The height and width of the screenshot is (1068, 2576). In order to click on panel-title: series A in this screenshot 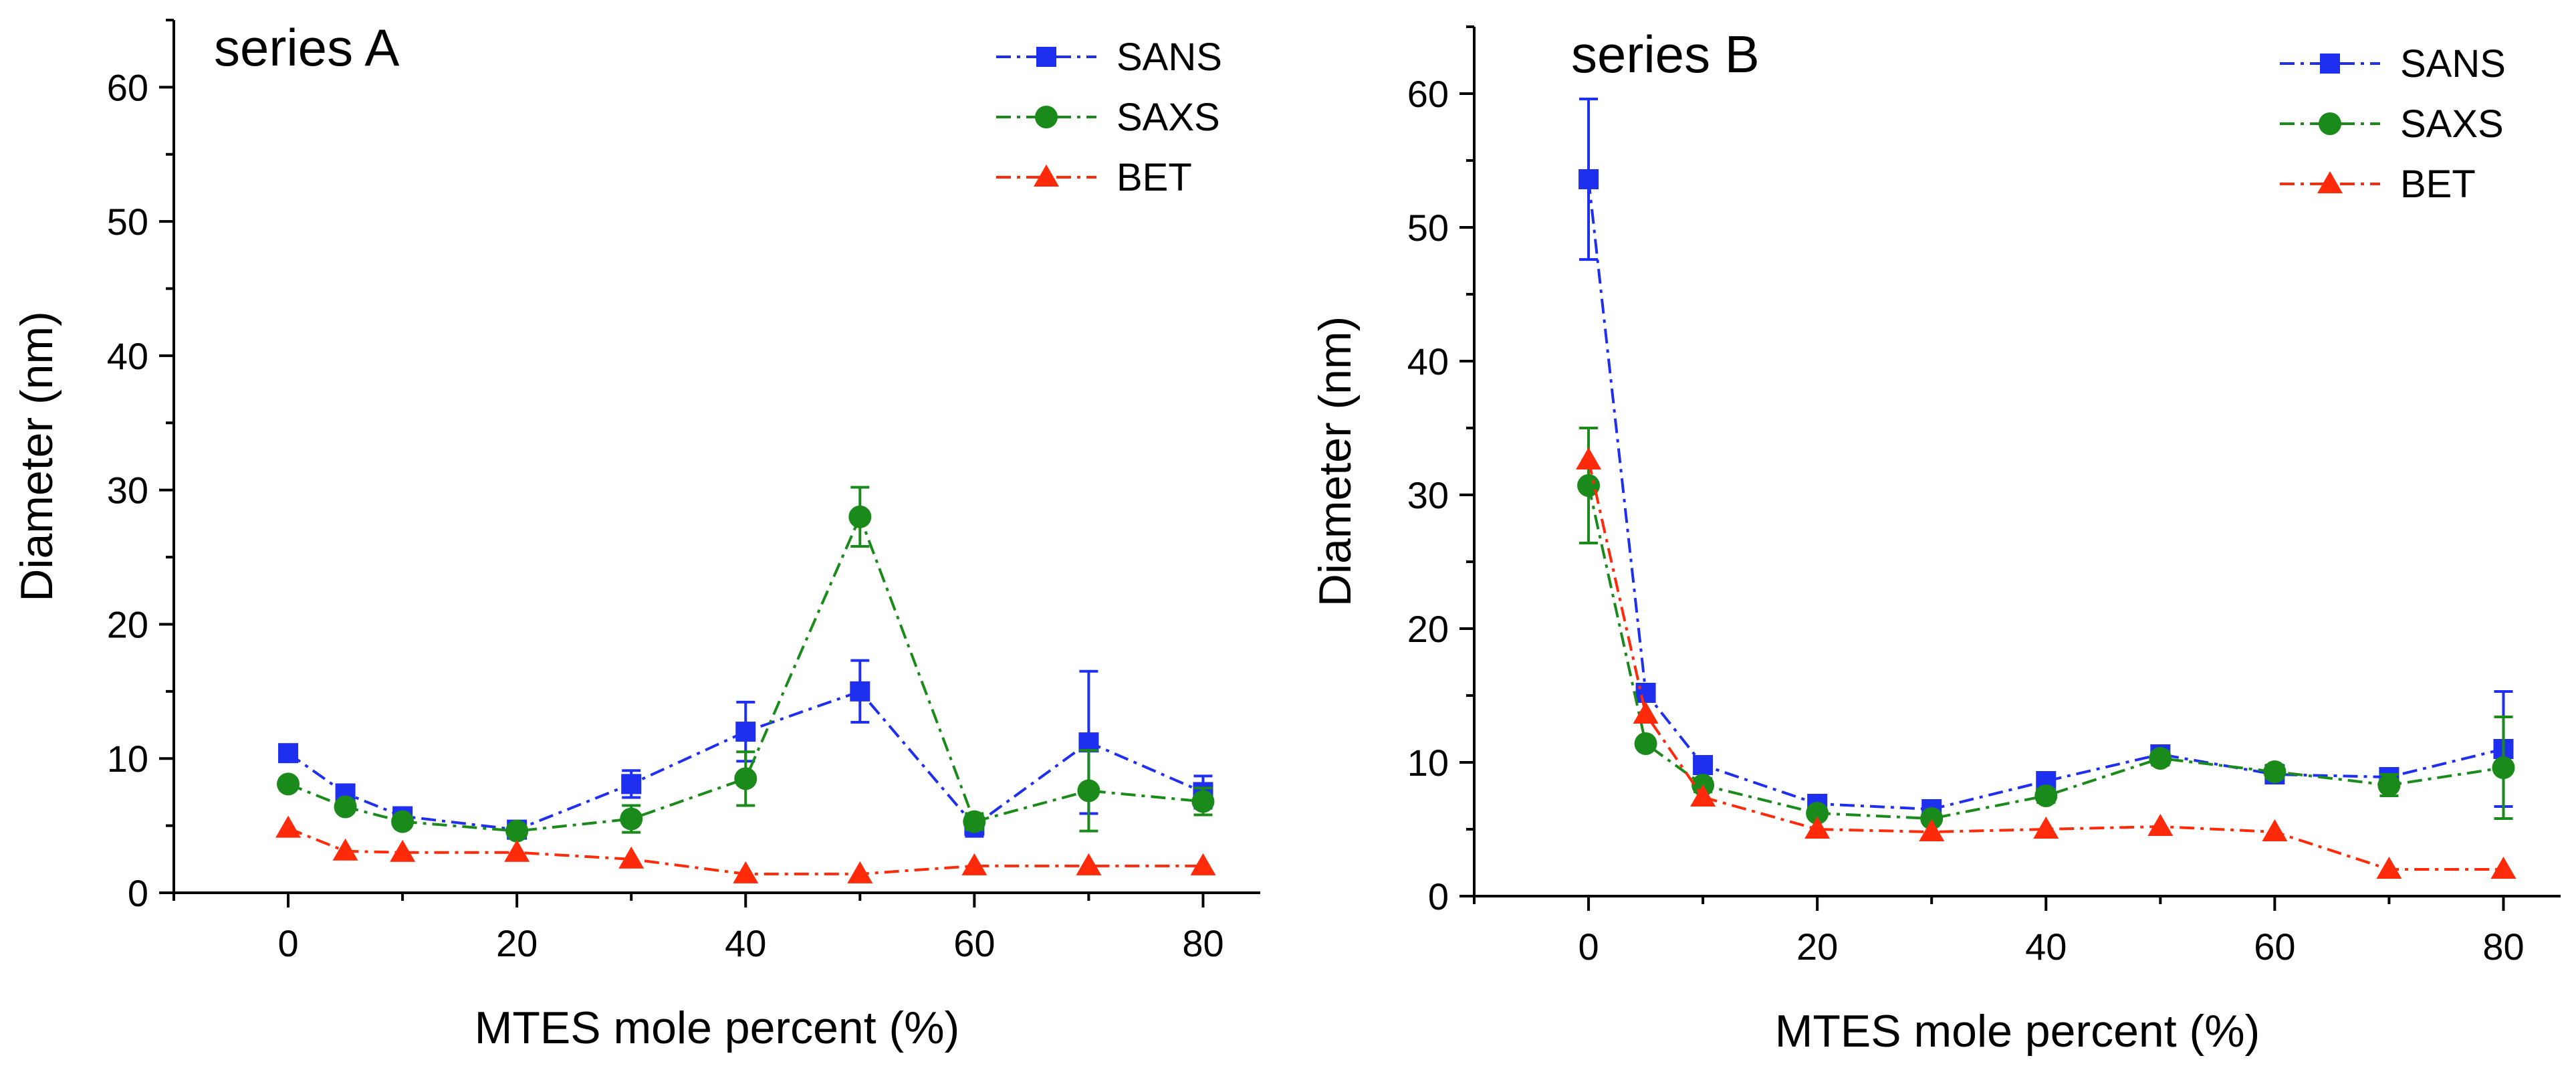, I will do `click(306, 47)`.